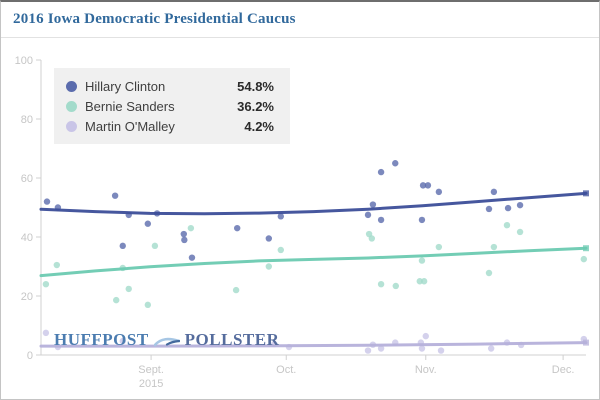  What do you see at coordinates (151, 384) in the screenshot?
I see `x-tick-sublabel: 2015` at bounding box center [151, 384].